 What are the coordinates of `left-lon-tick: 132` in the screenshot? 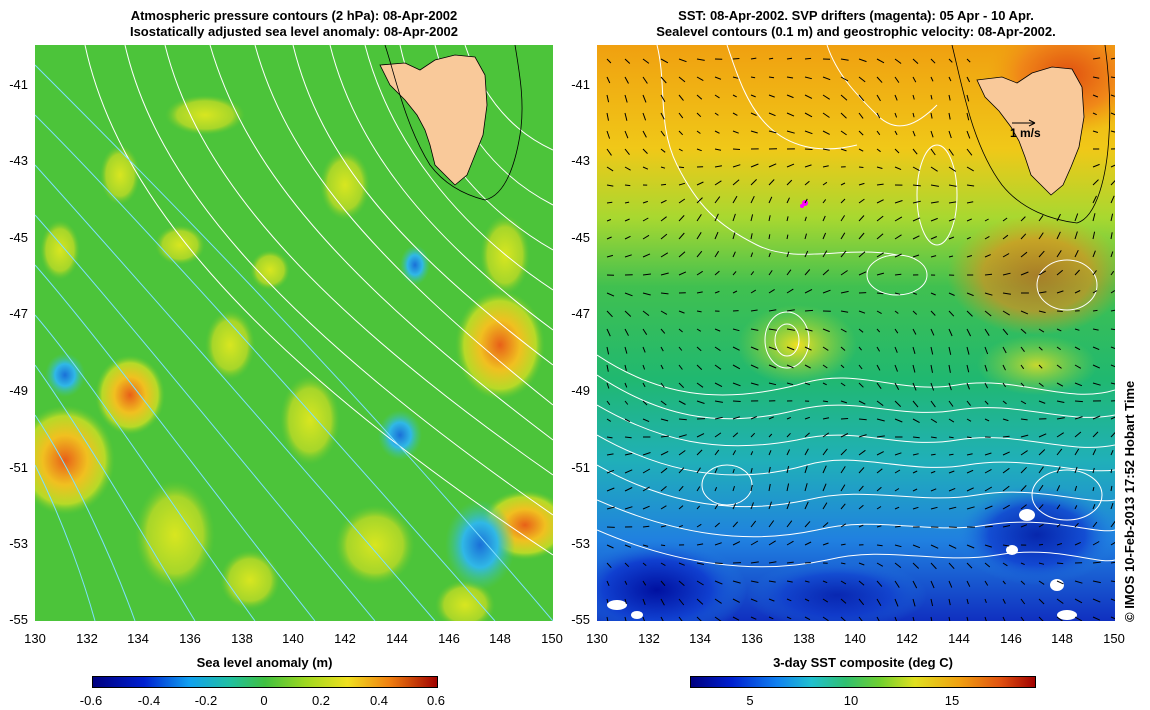 It's located at (87, 638).